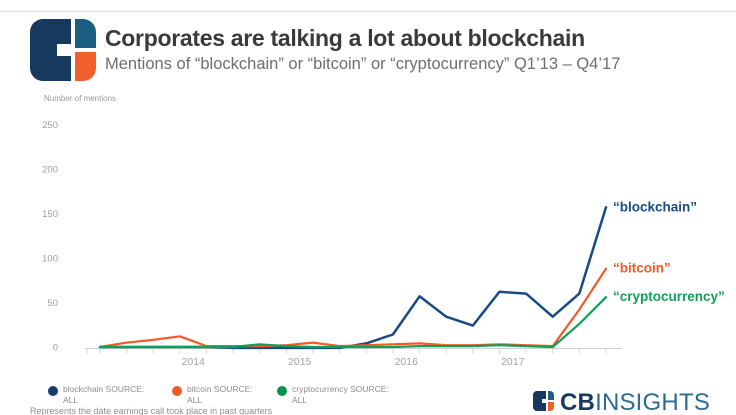  I want to click on y-axis-tick-label: 150, so click(50, 214).